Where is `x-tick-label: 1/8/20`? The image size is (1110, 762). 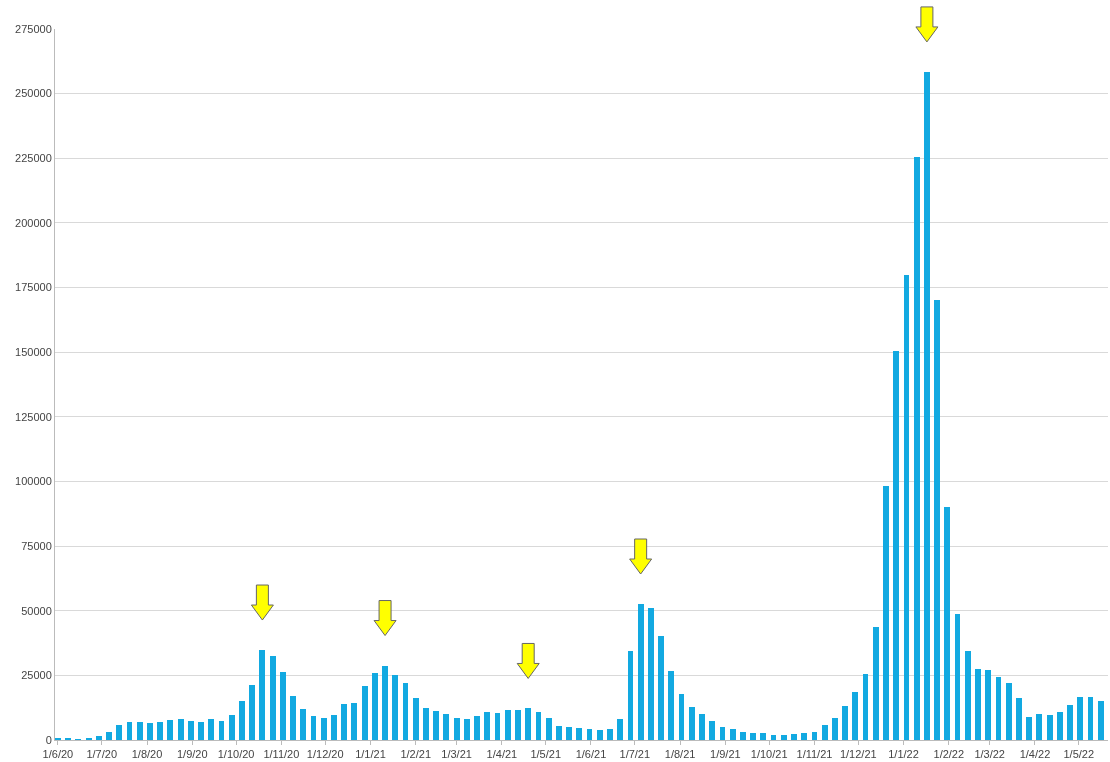 x-tick-label: 1/8/20 is located at coordinates (147, 754).